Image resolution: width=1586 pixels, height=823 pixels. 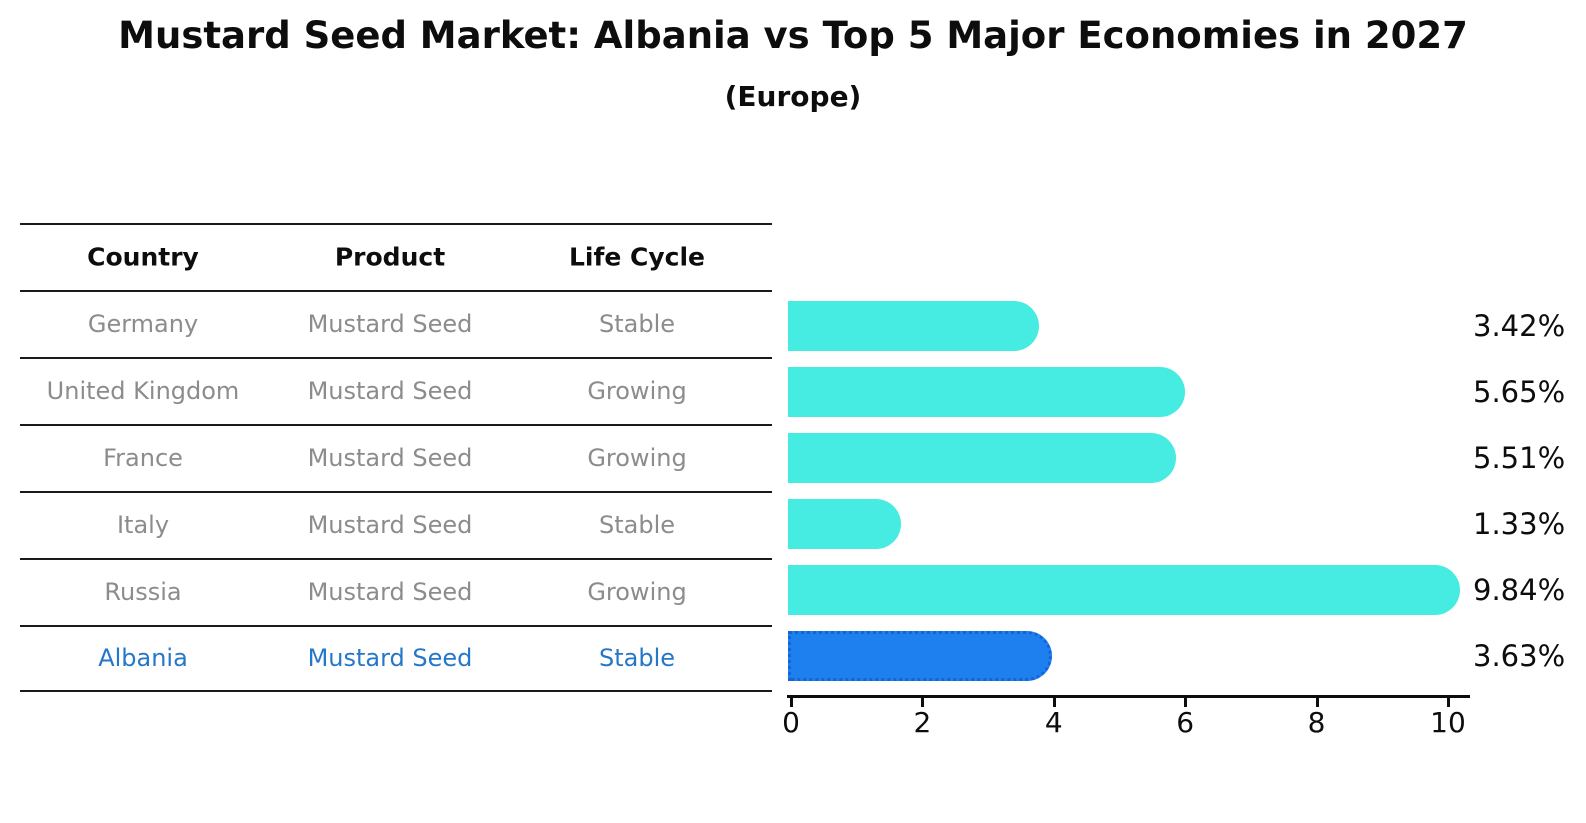 I want to click on bar-value-label: 3.63%, so click(x=1519, y=656).